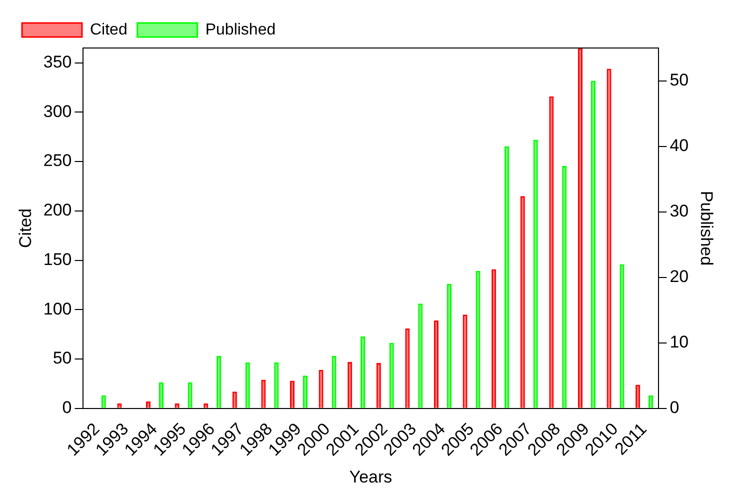 This screenshot has width=732, height=500. What do you see at coordinates (679, 80) in the screenshot?
I see `y2-tick-label: 50` at bounding box center [679, 80].